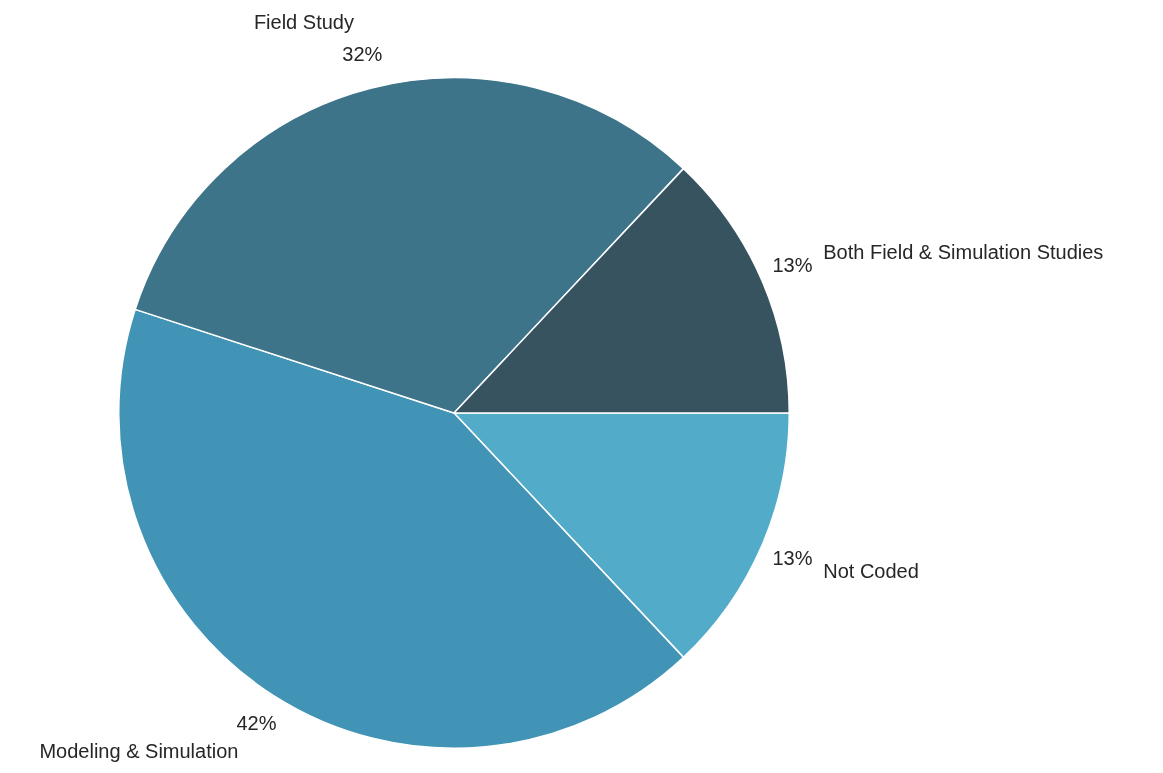  I want to click on slice-label: Field Study, so click(303, 21).